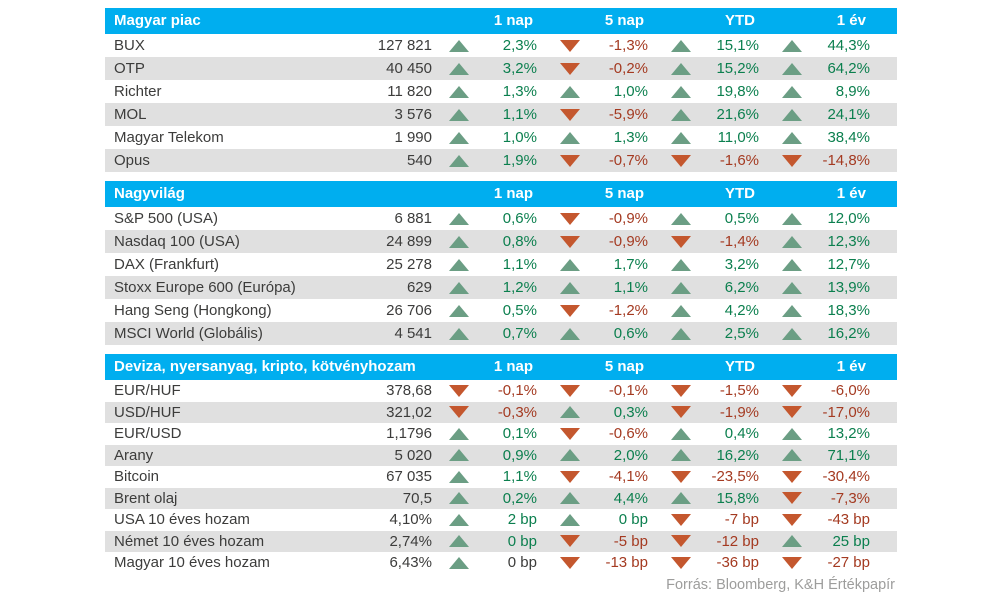 The image size is (1000, 600). What do you see at coordinates (487, 391) in the screenshot?
I see `change-cell: -0,1%` at bounding box center [487, 391].